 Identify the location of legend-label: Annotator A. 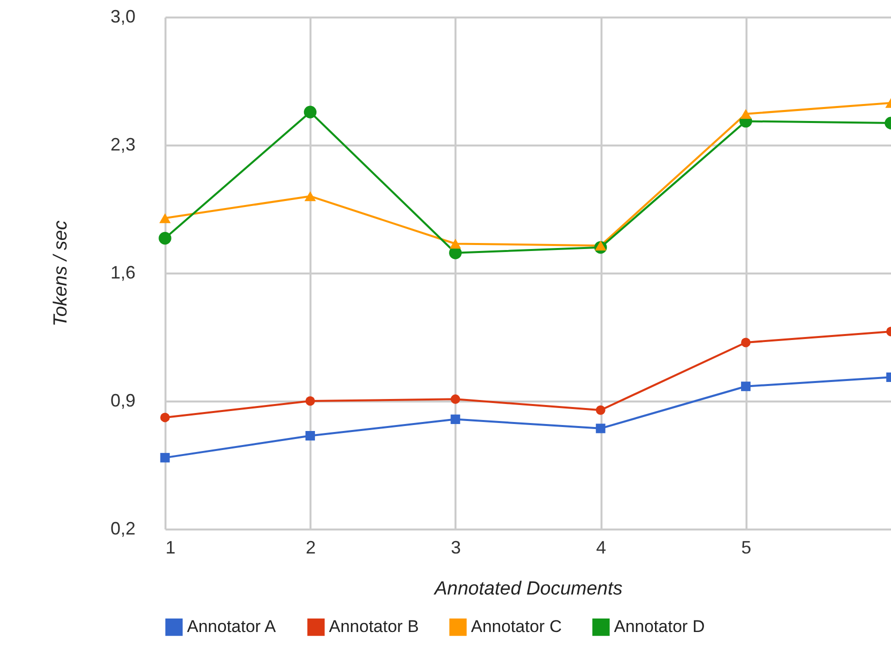
(232, 626).